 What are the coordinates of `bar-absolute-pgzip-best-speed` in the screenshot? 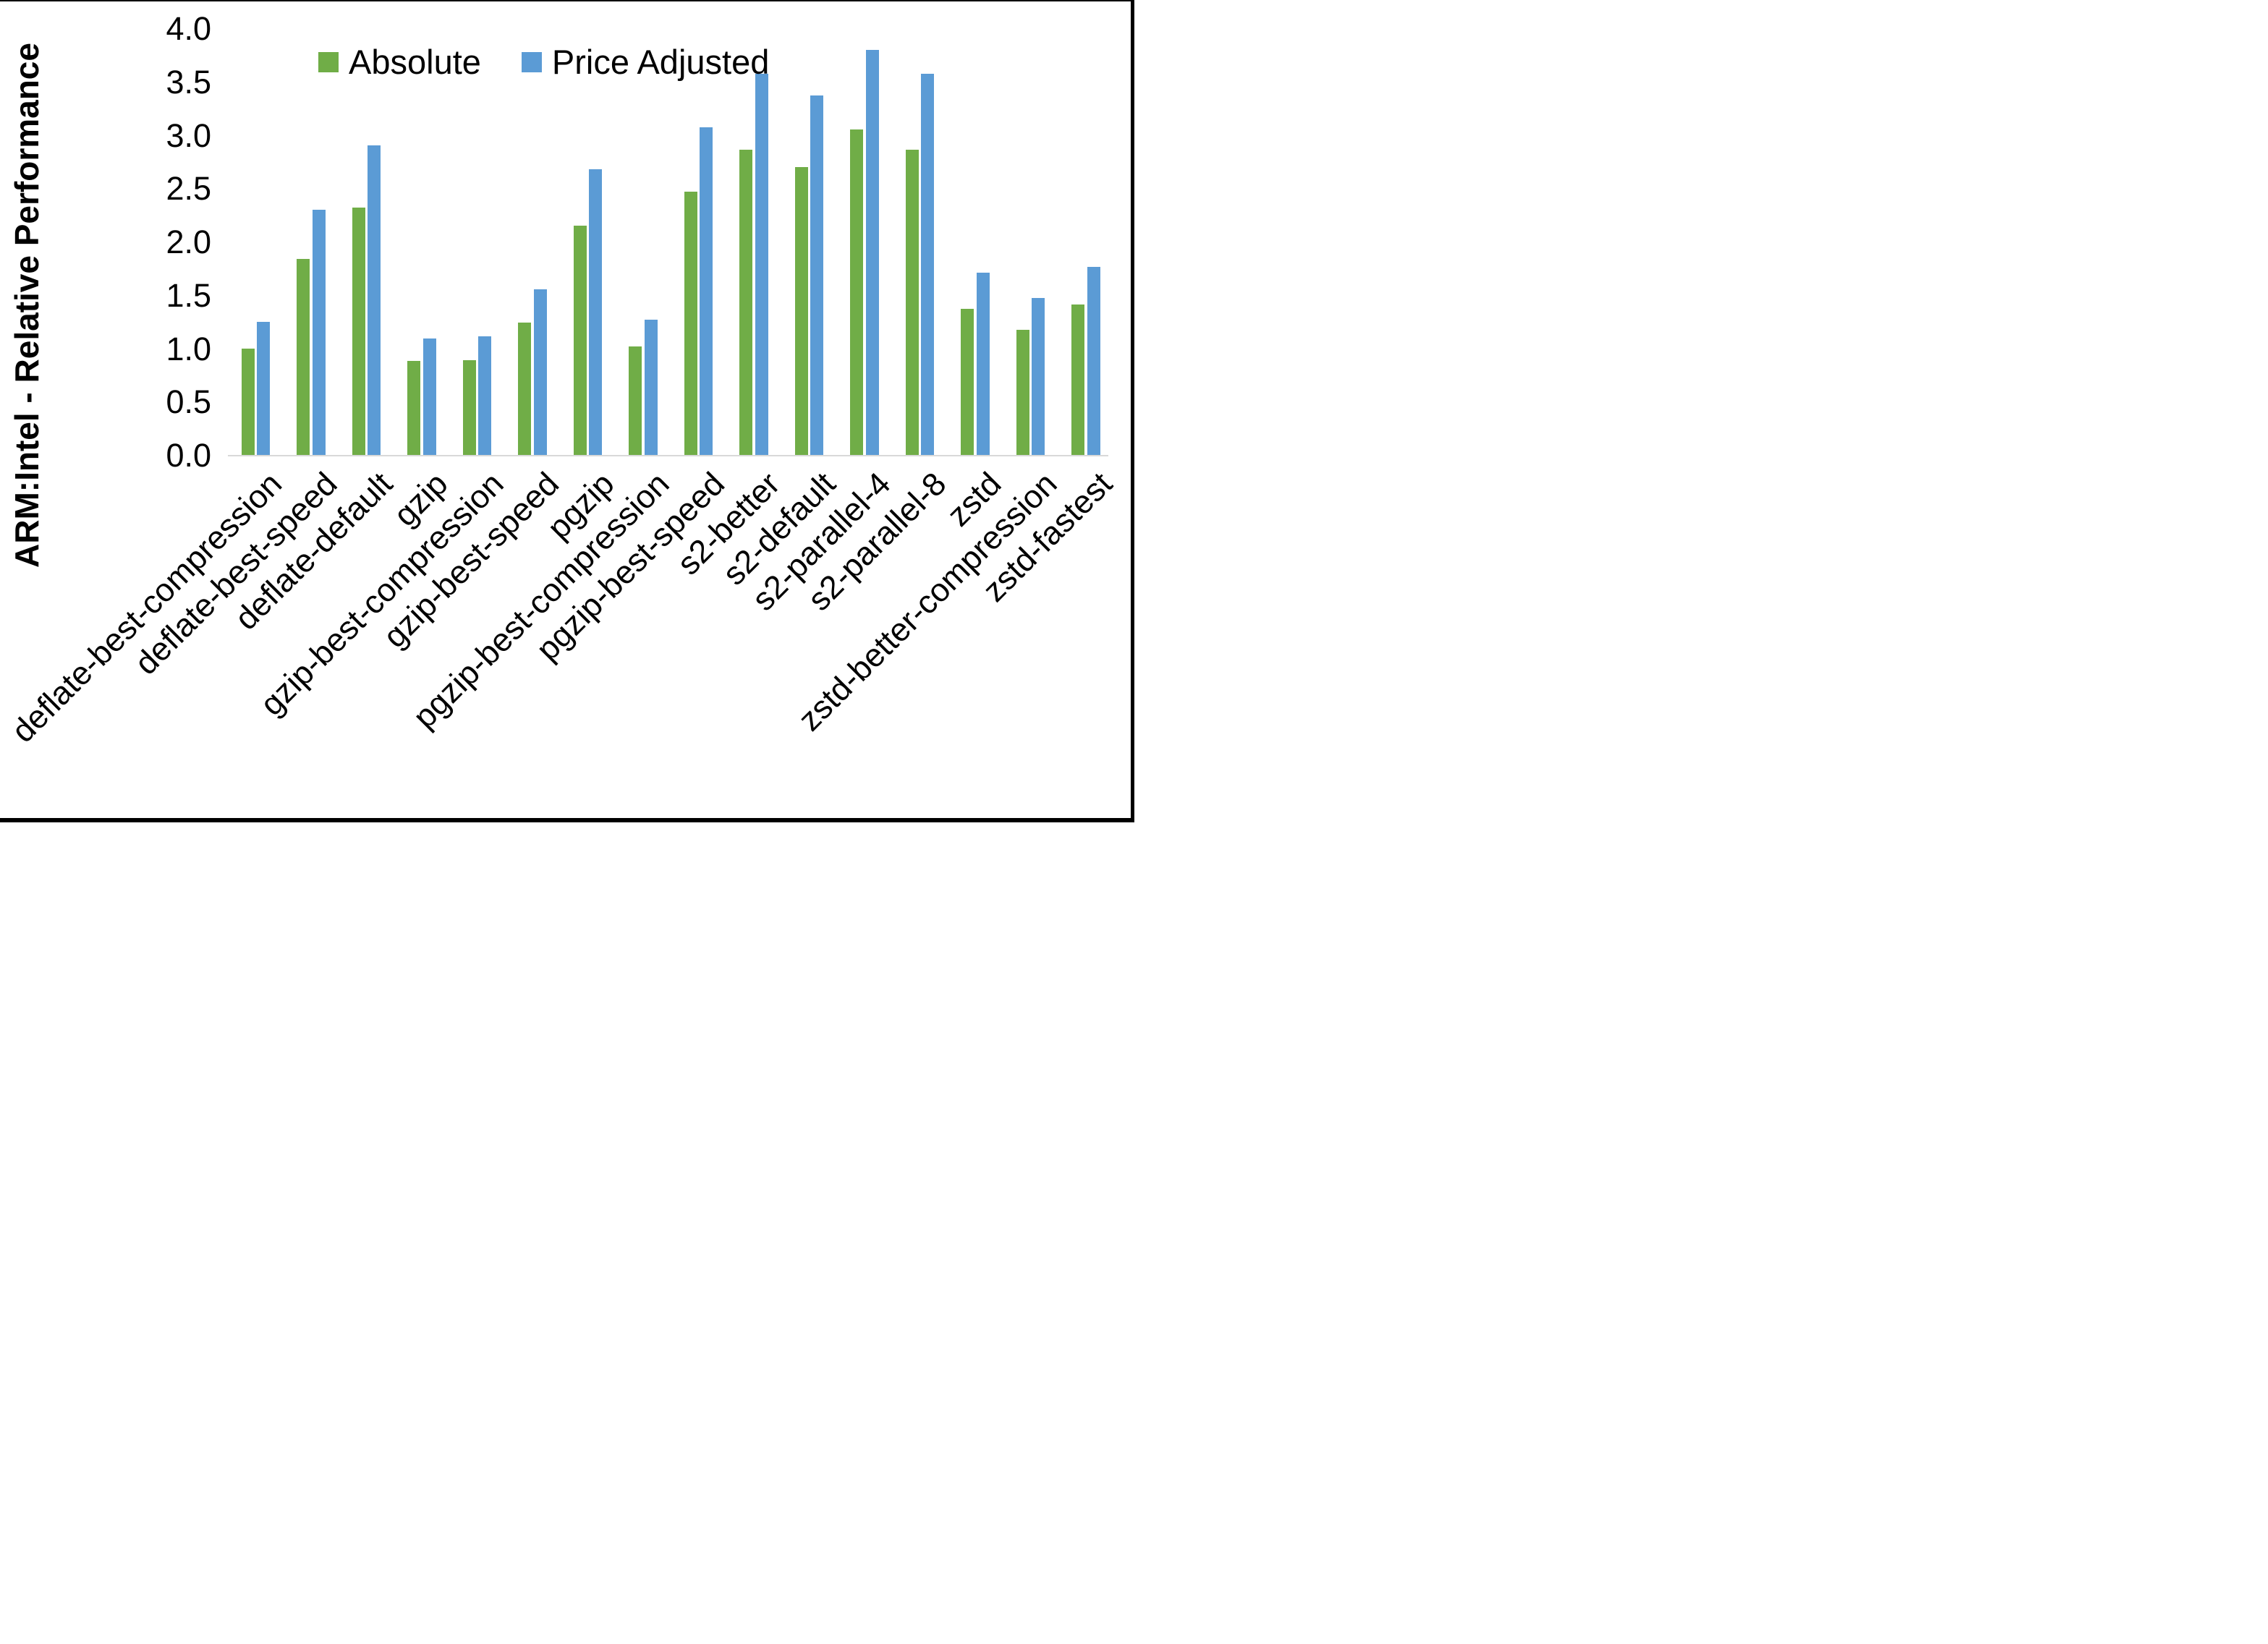 It's located at (690, 323).